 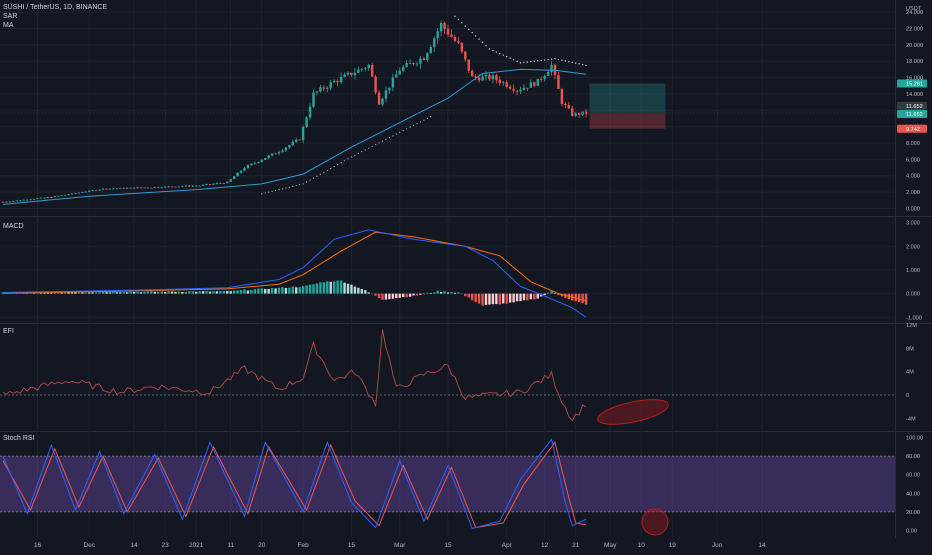 I want to click on time-tick-label: 11, so click(x=230, y=545).